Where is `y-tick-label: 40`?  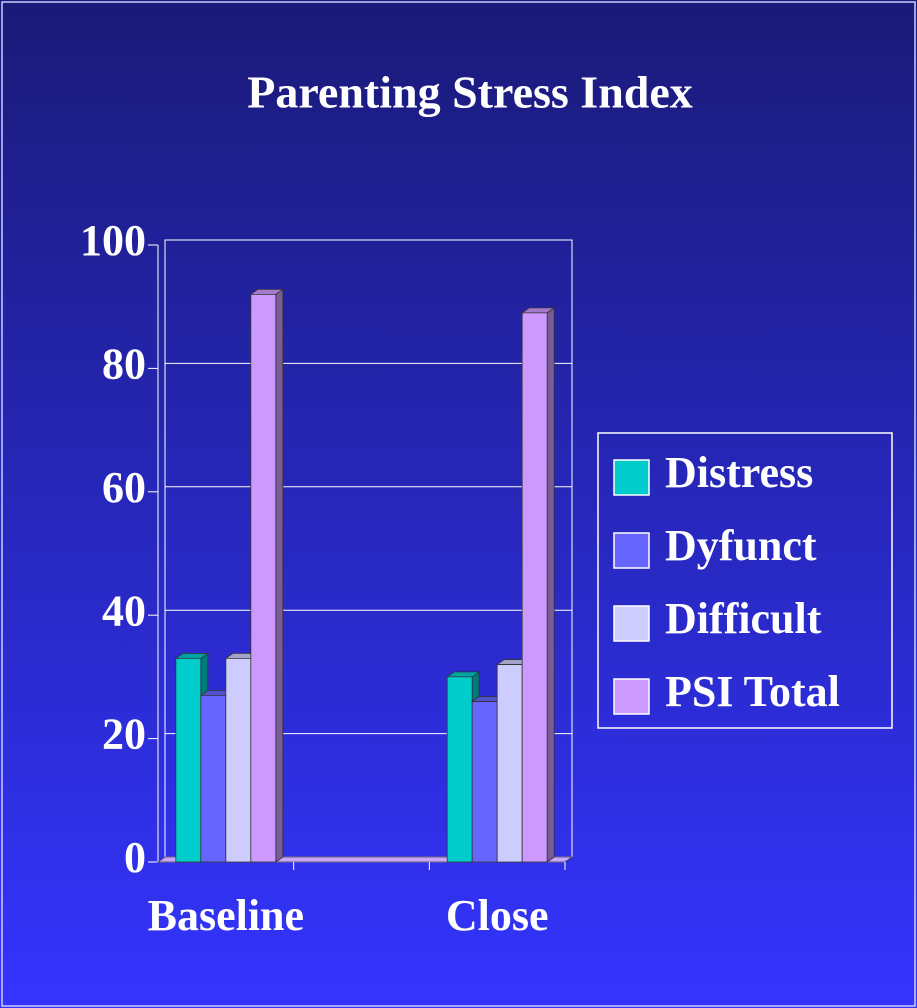
y-tick-label: 40 is located at coordinates (124, 610).